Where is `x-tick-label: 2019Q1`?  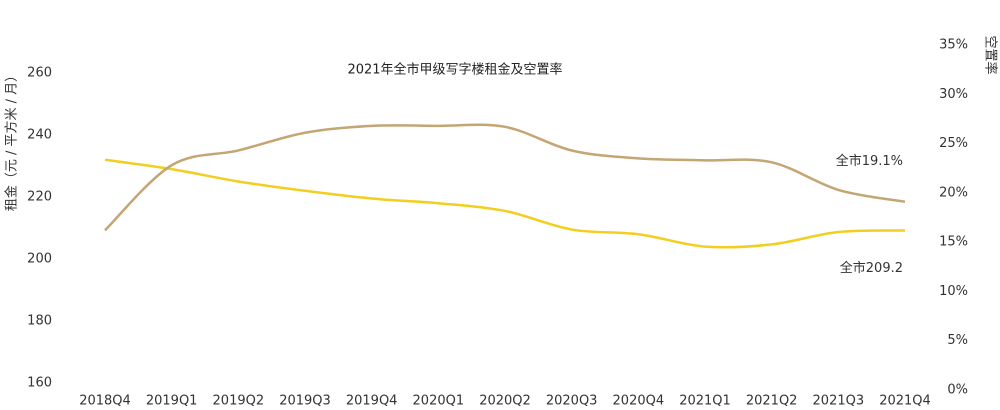
x-tick-label: 2019Q1 is located at coordinates (172, 401).